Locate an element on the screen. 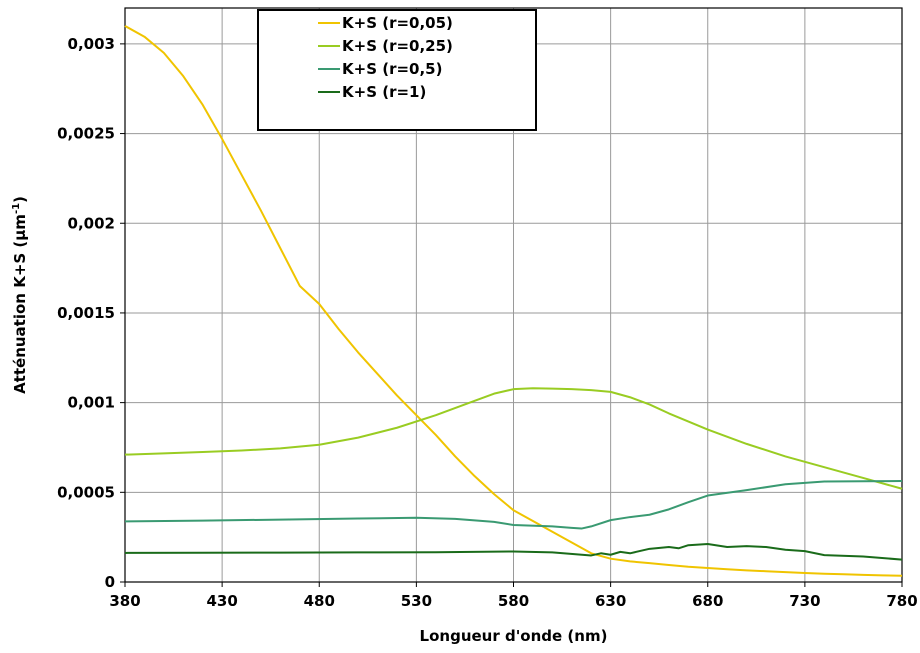  y-axis-ticks: 0 0,0005 0,001 0,0015 0,002 0,0025 0,003 is located at coordinates (91, 313).